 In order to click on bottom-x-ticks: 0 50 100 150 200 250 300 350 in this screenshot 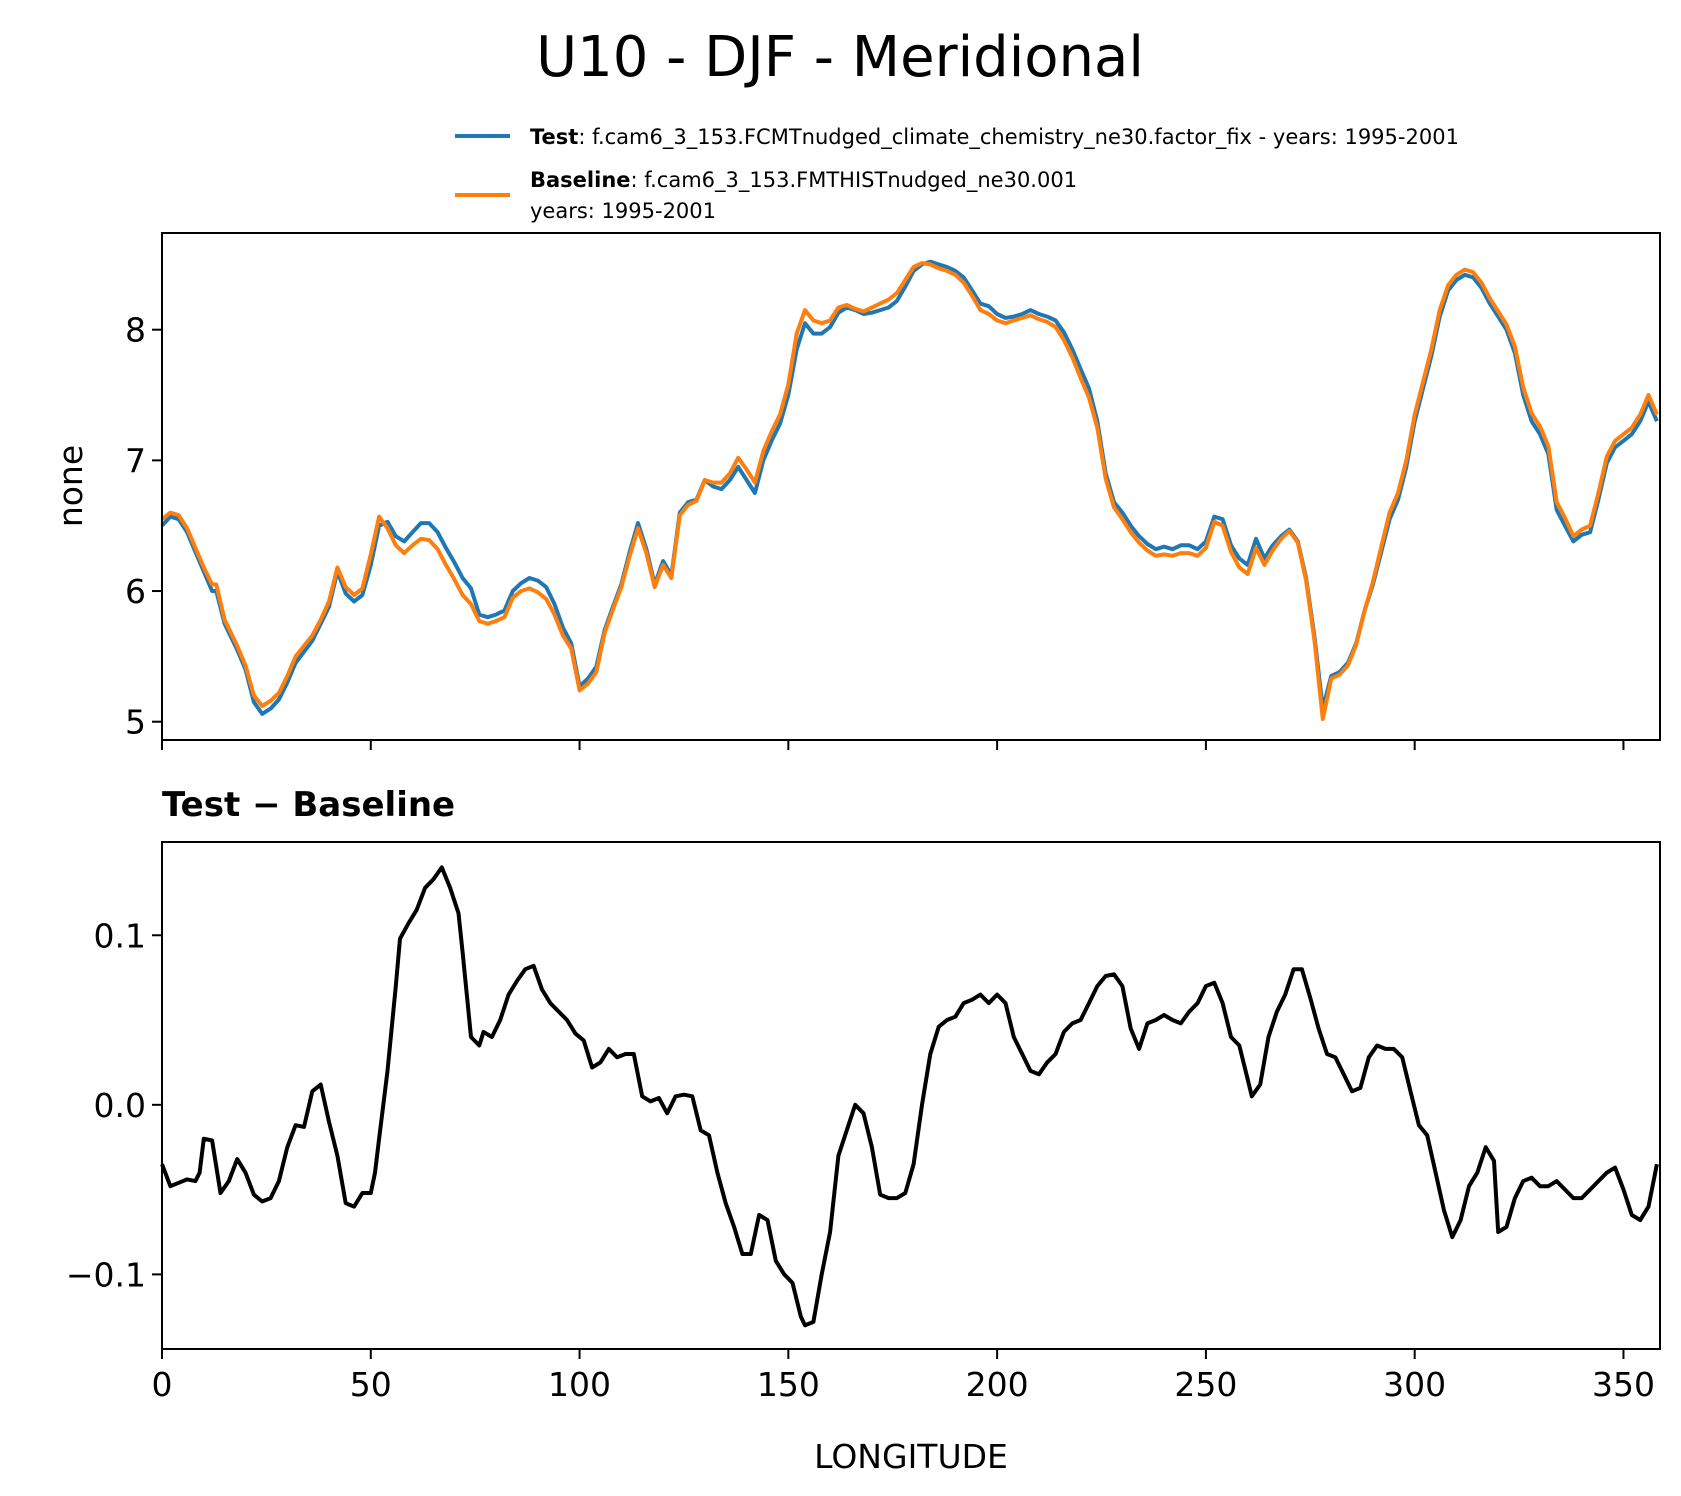, I will do `click(903, 1376)`.